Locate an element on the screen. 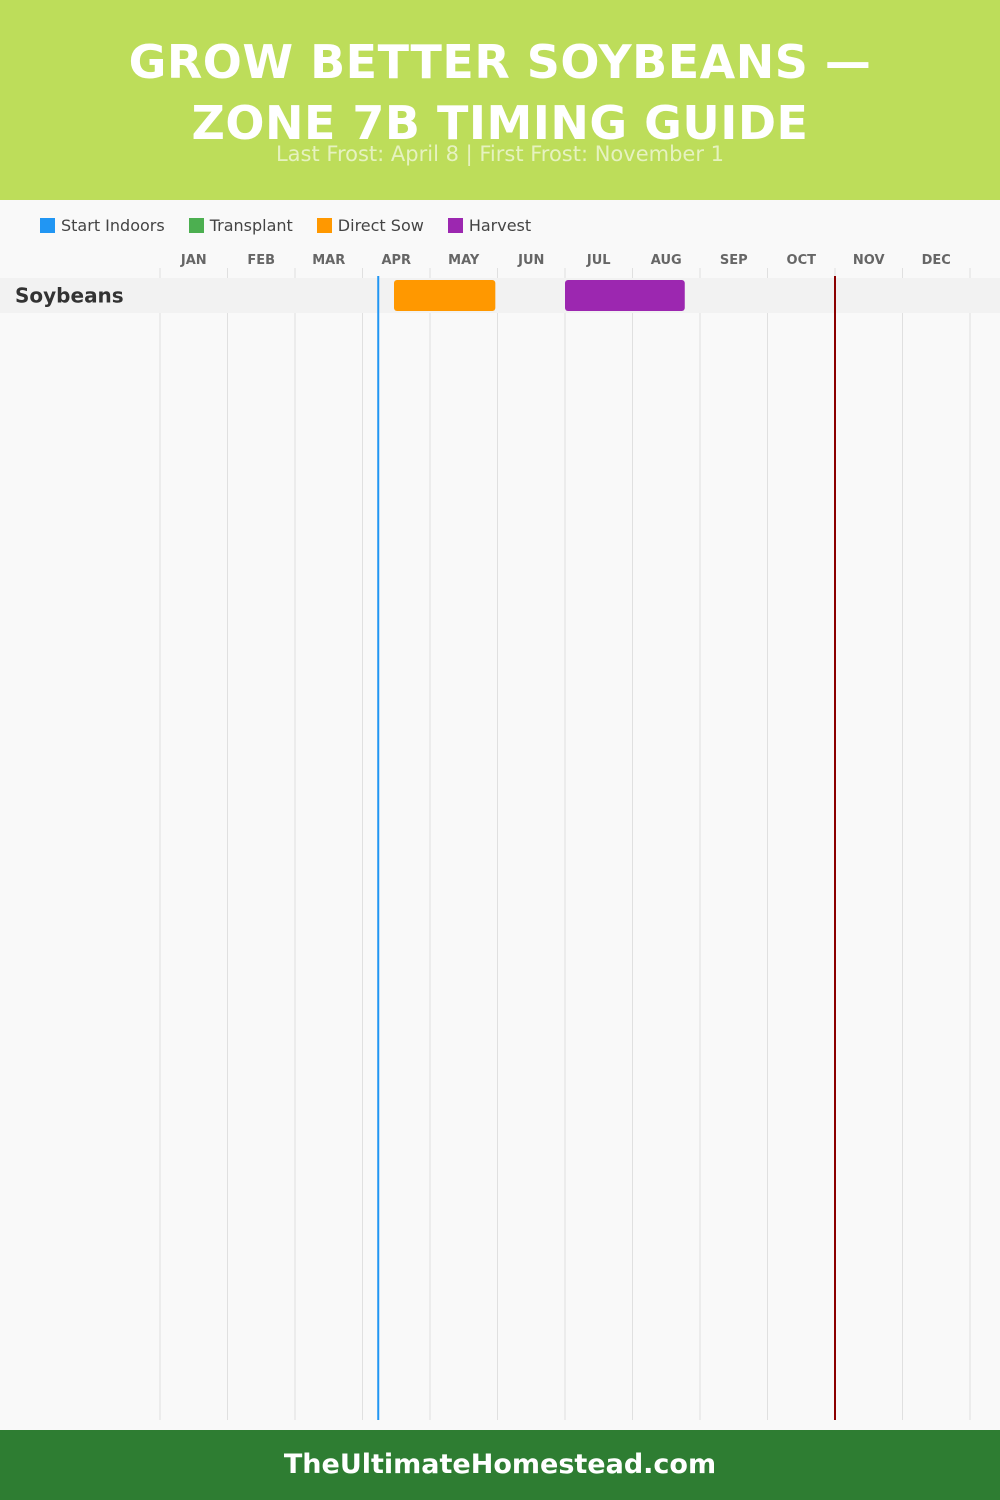 Image resolution: width=1000 pixels, height=1500 pixels. month-label-aug: AUG is located at coordinates (666, 260).